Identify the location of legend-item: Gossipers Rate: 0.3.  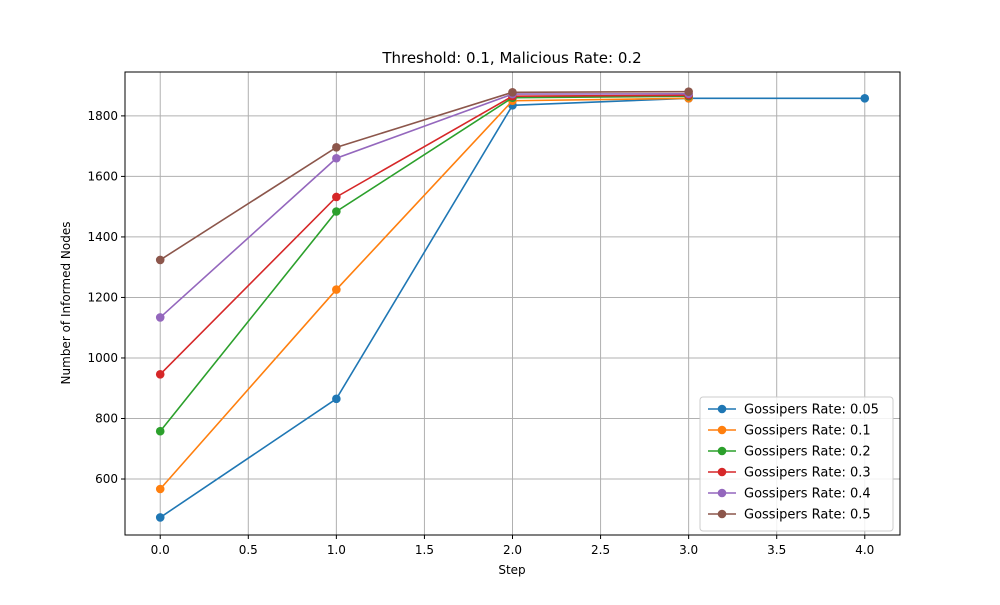
(789, 473).